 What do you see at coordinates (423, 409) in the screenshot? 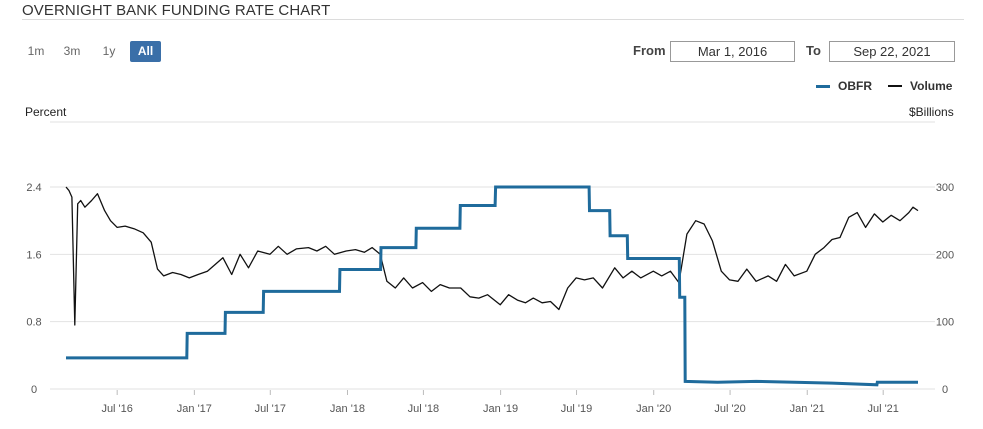
I see `x-tick-label: Jul '18` at bounding box center [423, 409].